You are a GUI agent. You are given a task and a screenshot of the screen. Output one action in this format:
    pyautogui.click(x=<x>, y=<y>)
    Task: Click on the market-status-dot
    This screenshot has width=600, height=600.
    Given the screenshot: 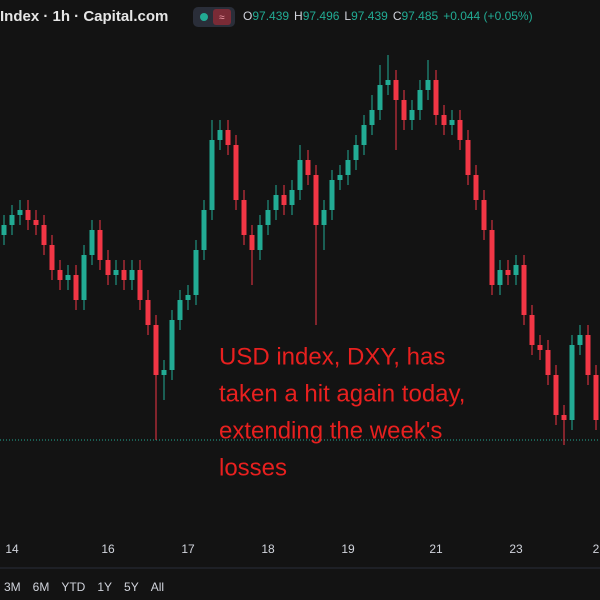 What is the action you would take?
    pyautogui.click(x=204, y=17)
    